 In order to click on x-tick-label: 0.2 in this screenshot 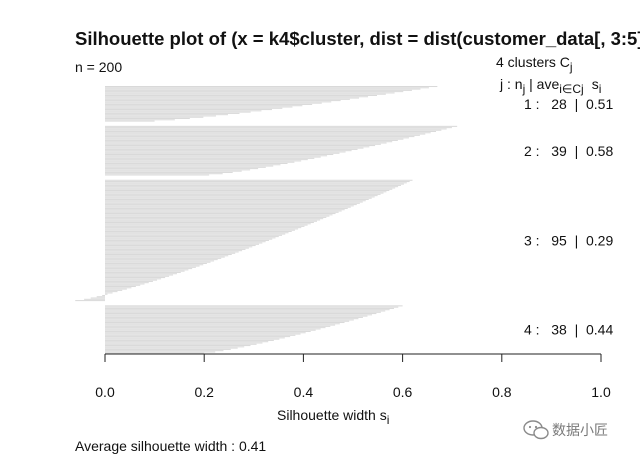, I will do `click(204, 392)`.